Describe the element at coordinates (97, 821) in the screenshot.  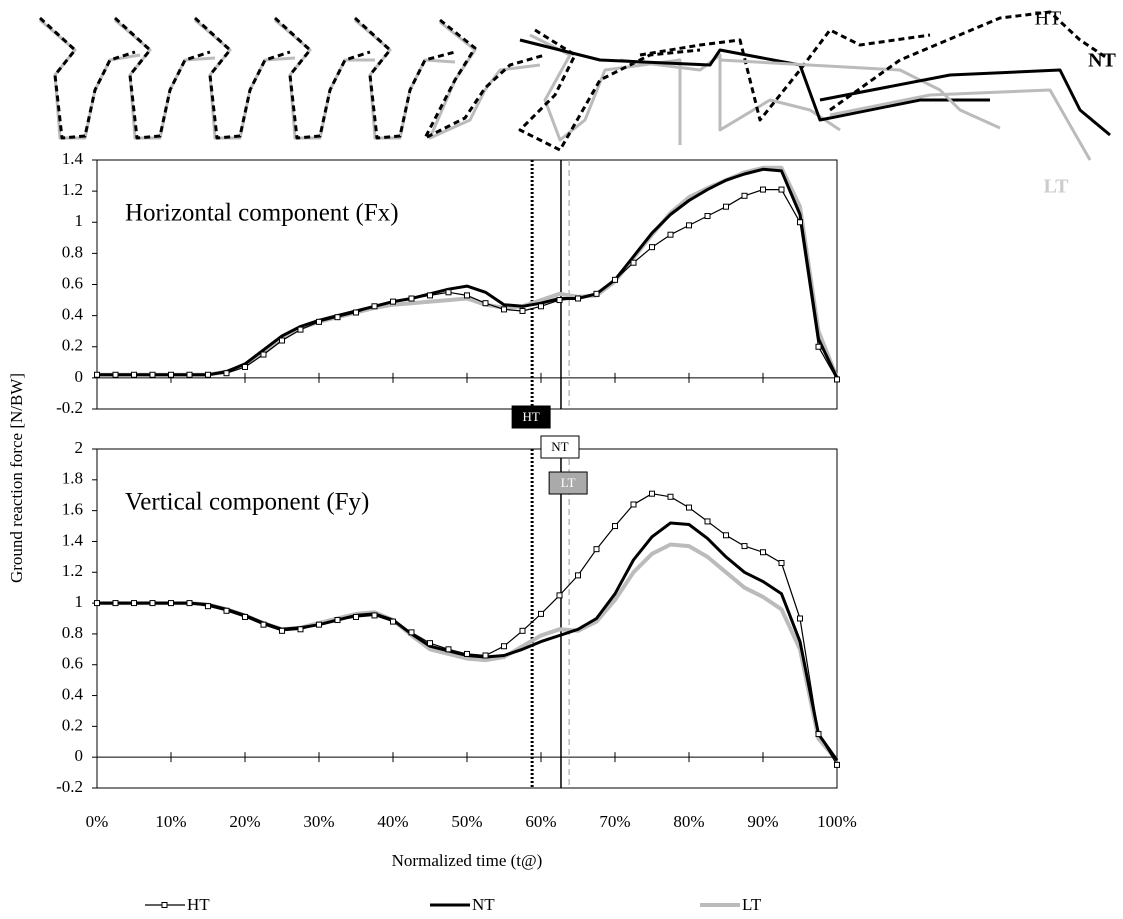
I see `x-tick-label: 0%` at that location.